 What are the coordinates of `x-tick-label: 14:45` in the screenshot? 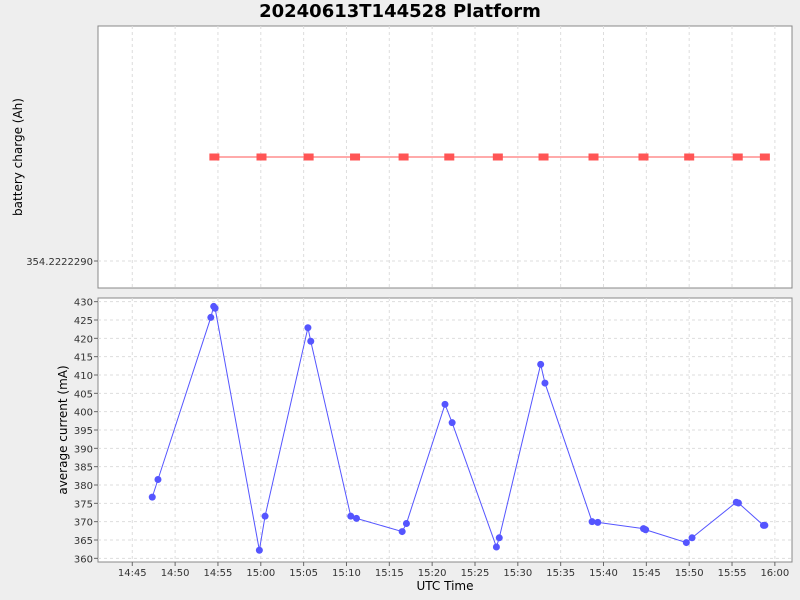 It's located at (132, 573).